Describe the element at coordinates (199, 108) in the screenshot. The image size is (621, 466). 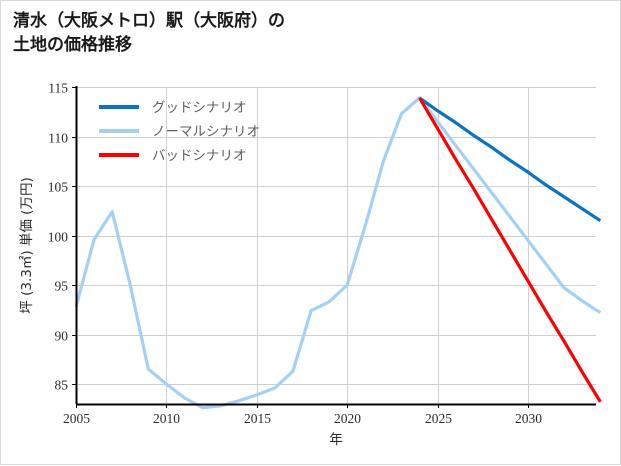
I see `legend-label: グッドシナリオ` at that location.